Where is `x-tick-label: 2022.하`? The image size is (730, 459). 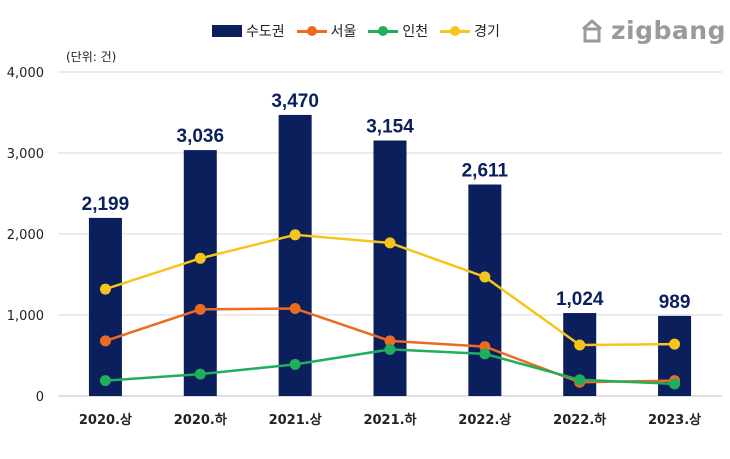 x-tick-label: 2022.하 is located at coordinates (579, 420).